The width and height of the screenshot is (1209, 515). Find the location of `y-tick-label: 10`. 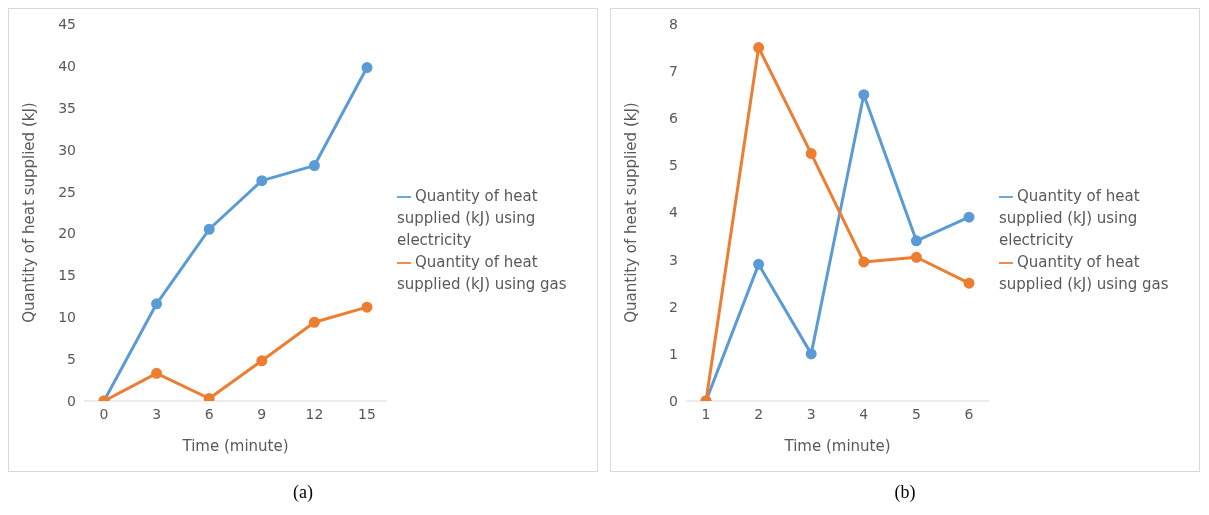

y-tick-label: 10 is located at coordinates (67, 317).